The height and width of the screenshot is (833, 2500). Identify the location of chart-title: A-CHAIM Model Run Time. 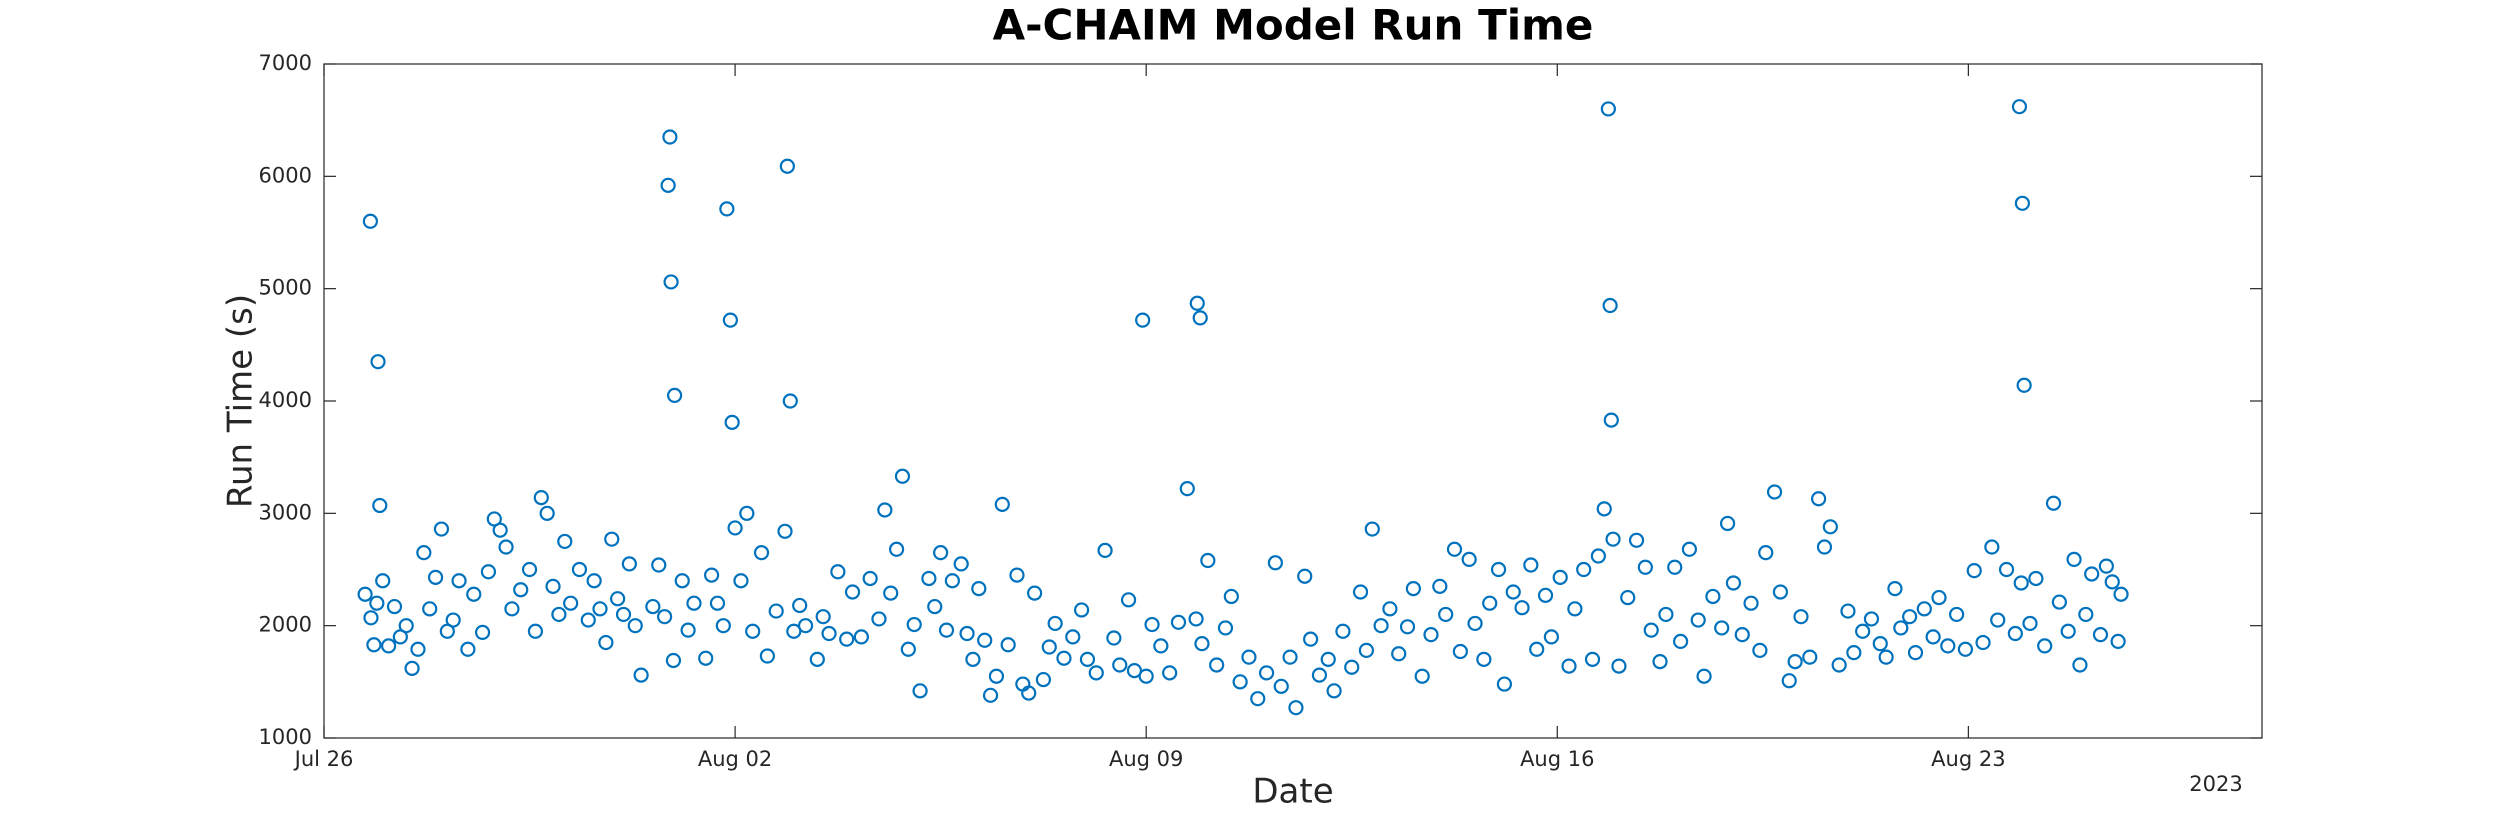
(1293, 25).